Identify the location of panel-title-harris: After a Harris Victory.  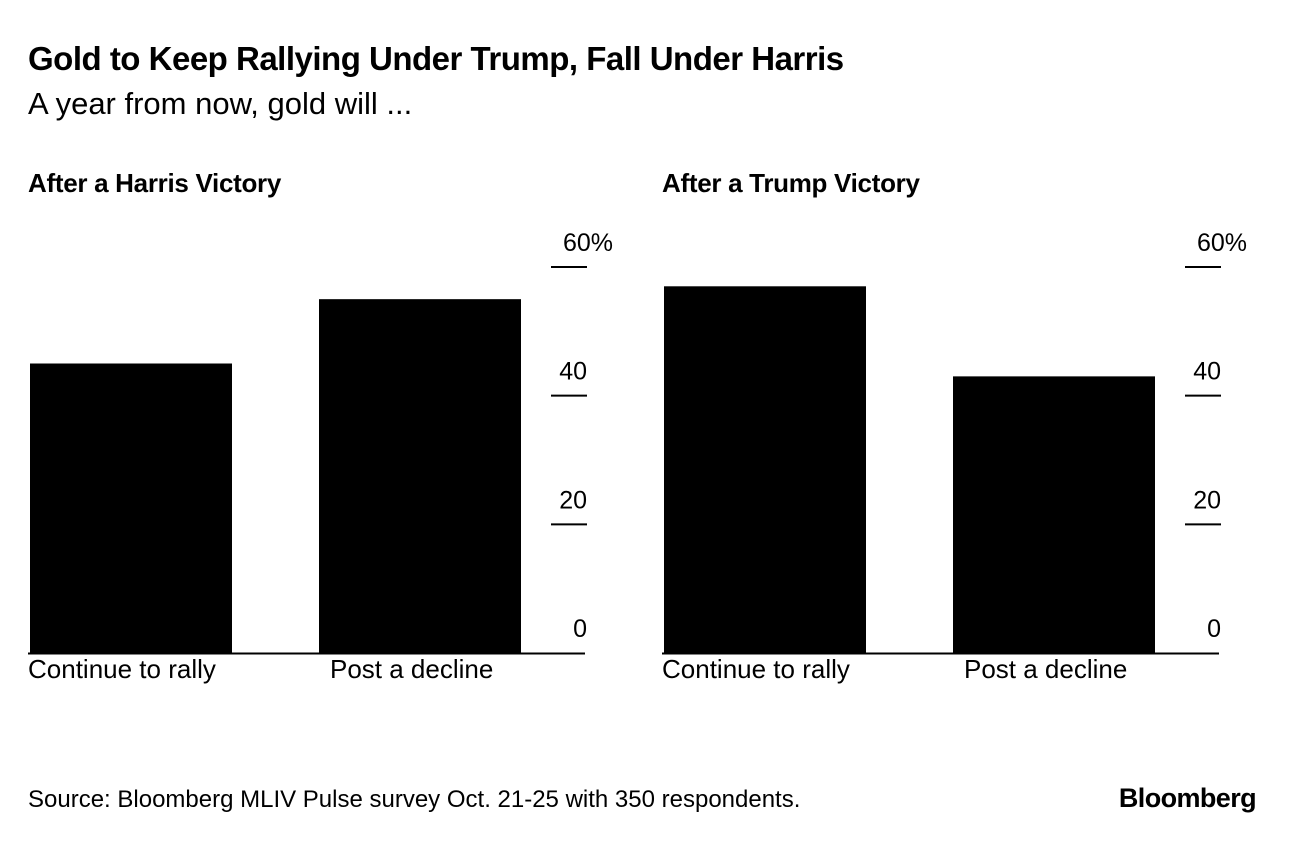
(155, 183).